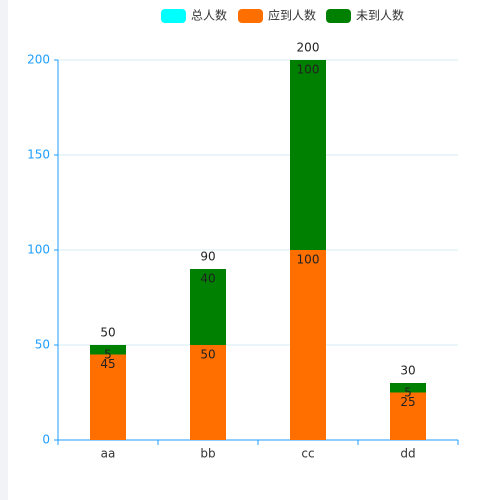  I want to click on y-tick-label: 50, so click(42, 345).